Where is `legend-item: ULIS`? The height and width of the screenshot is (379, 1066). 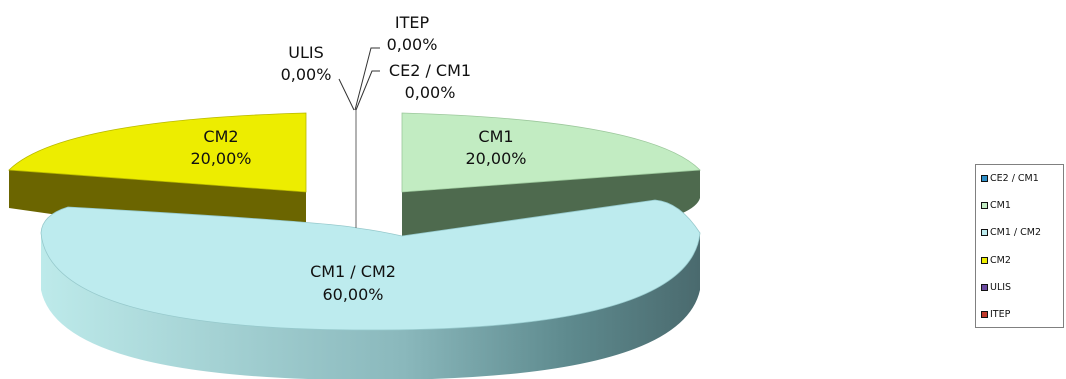
legend-item: ULIS is located at coordinates (996, 287).